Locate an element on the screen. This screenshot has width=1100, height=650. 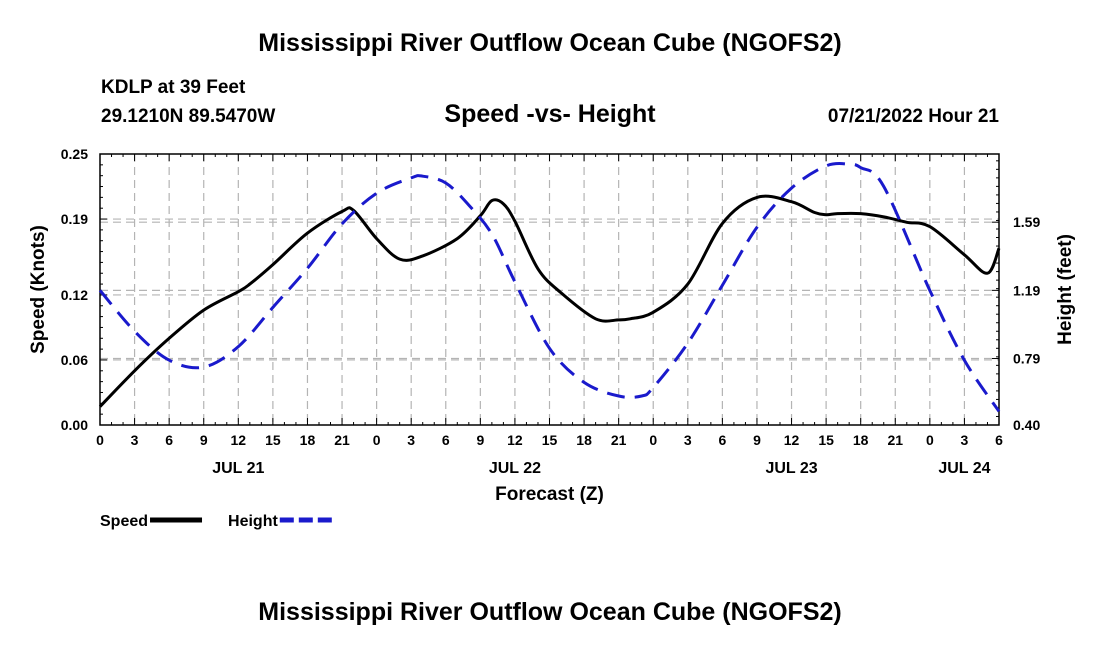
day-label: JUL 24 is located at coordinates (964, 468).